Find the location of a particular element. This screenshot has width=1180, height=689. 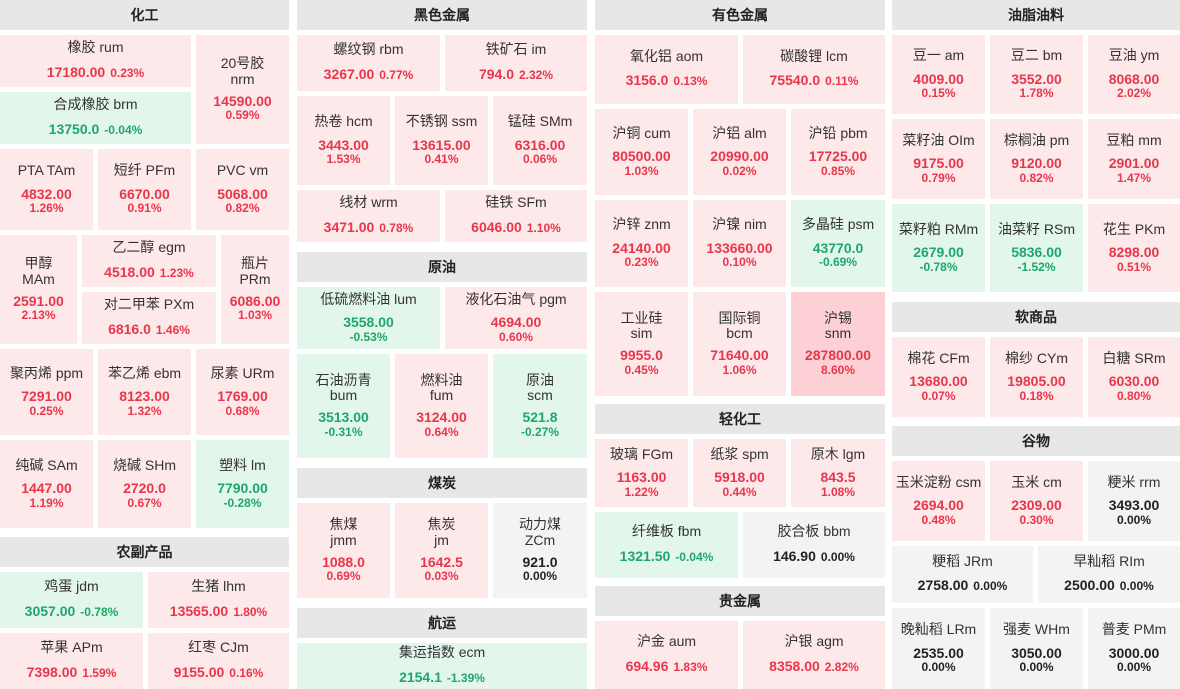

quote-row: 1321.50 -0.04% is located at coordinates (667, 557).